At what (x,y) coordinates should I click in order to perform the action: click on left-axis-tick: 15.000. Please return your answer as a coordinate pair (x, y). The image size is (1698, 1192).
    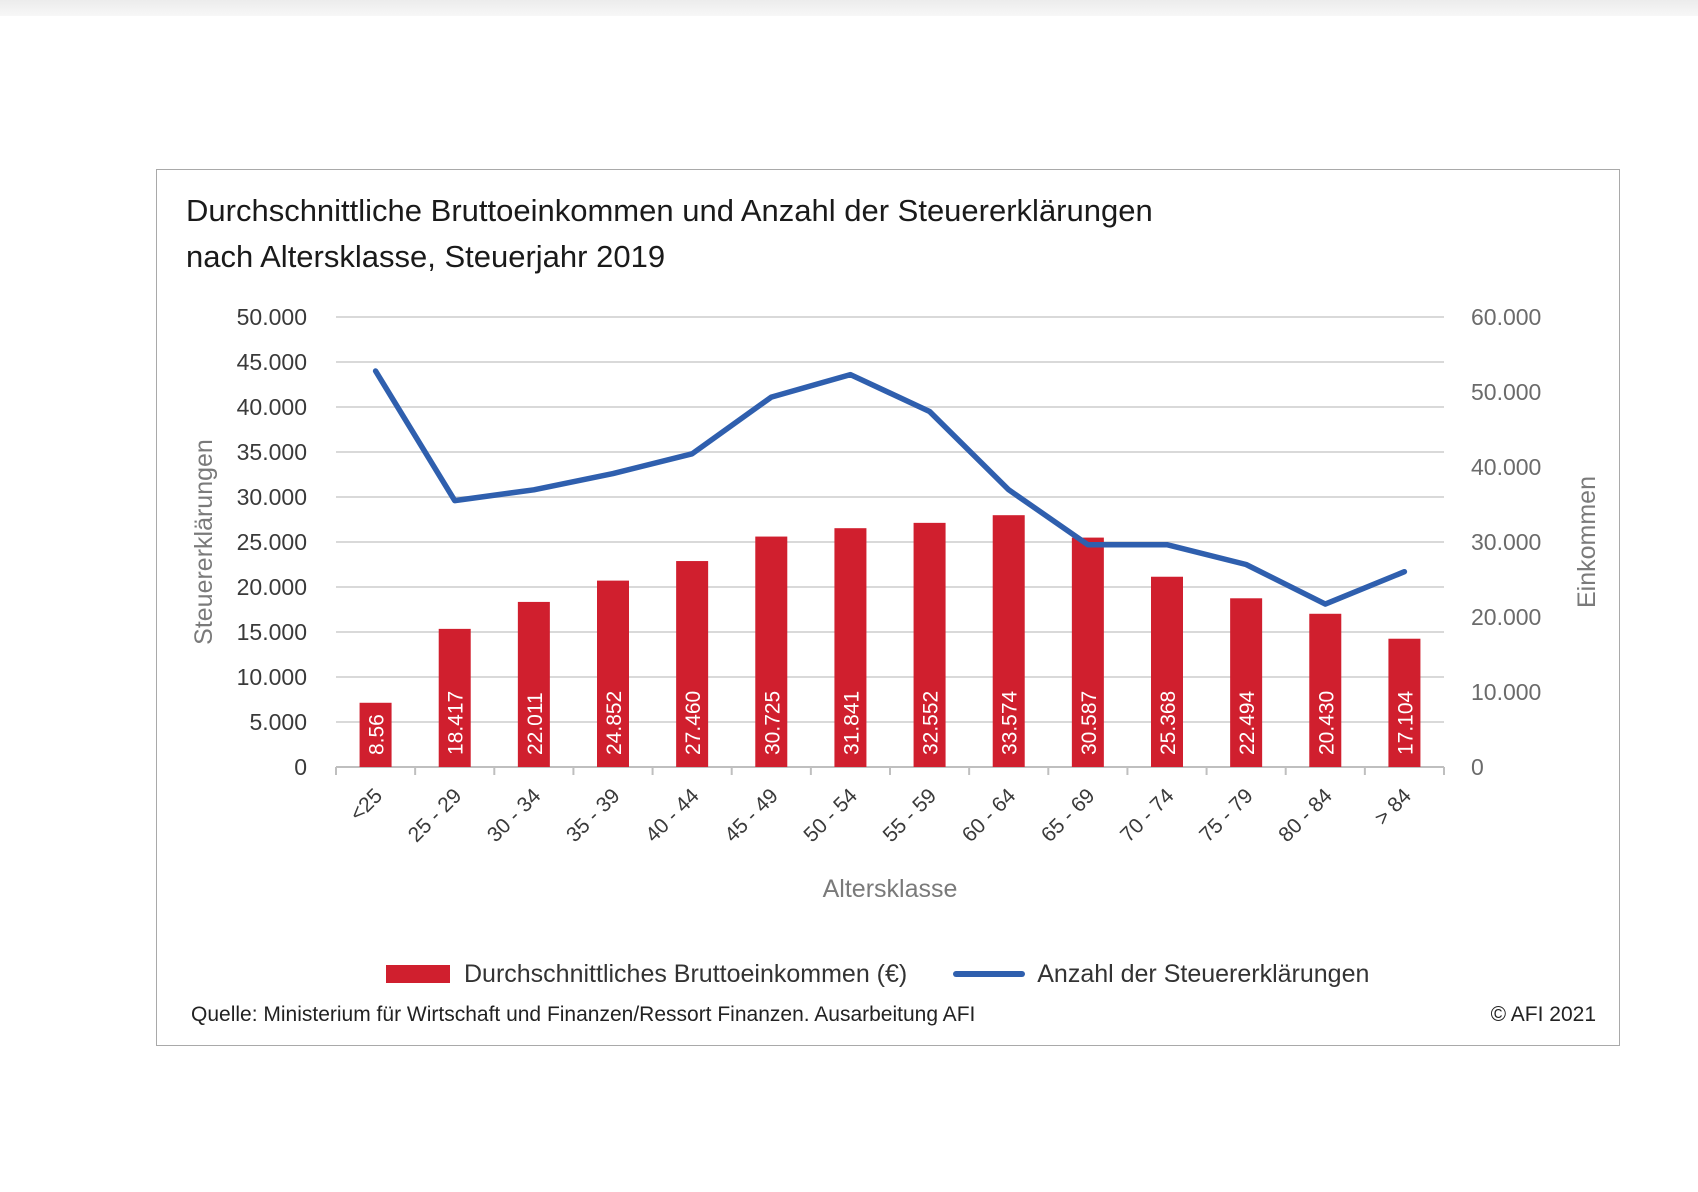
    Looking at the image, I should click on (272, 632).